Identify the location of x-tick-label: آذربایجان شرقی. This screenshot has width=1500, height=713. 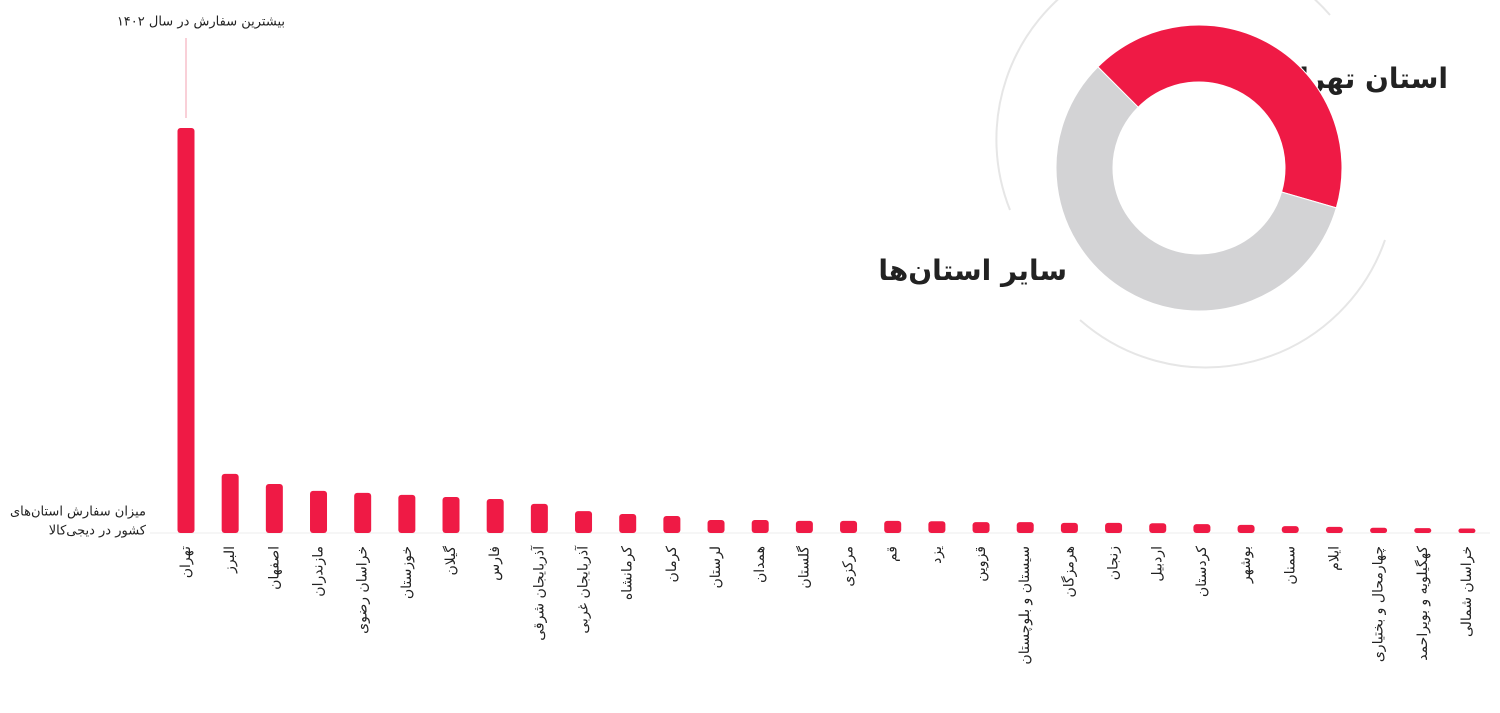
(538, 593).